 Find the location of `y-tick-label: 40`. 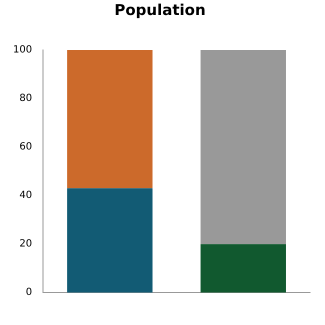

y-tick-label: 40 is located at coordinates (25, 196).